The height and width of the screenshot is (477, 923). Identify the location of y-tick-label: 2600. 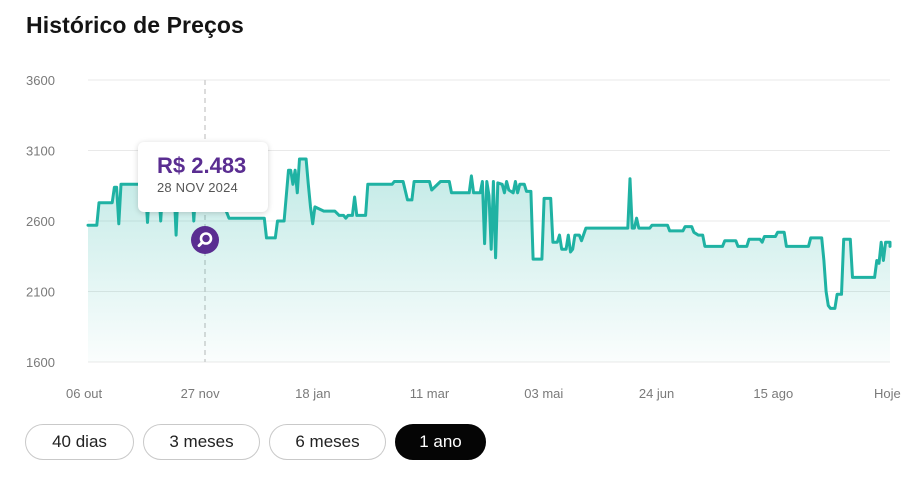
(40, 221).